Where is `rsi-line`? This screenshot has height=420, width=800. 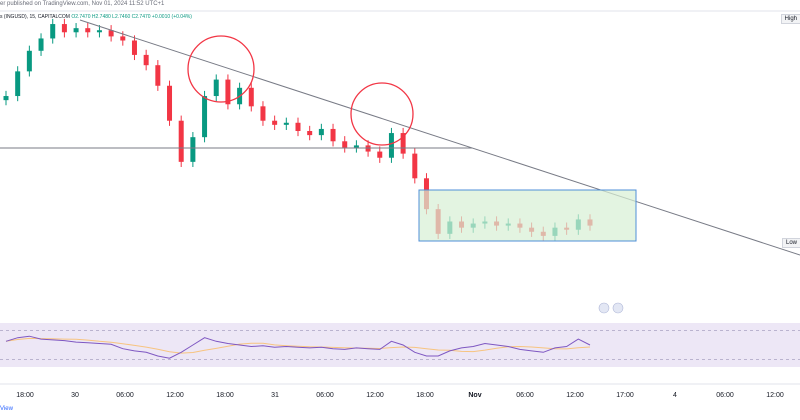 rsi-line is located at coordinates (298, 347).